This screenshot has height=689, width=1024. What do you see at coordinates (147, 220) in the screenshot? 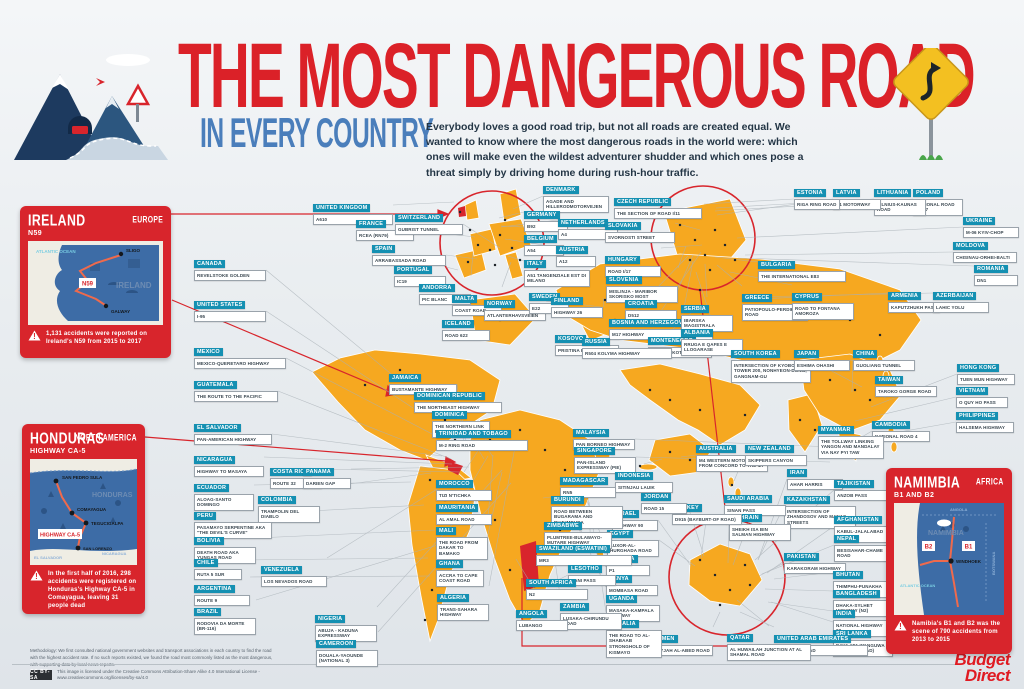
I see `inset-region-tag: EUROPE` at bounding box center [147, 220].